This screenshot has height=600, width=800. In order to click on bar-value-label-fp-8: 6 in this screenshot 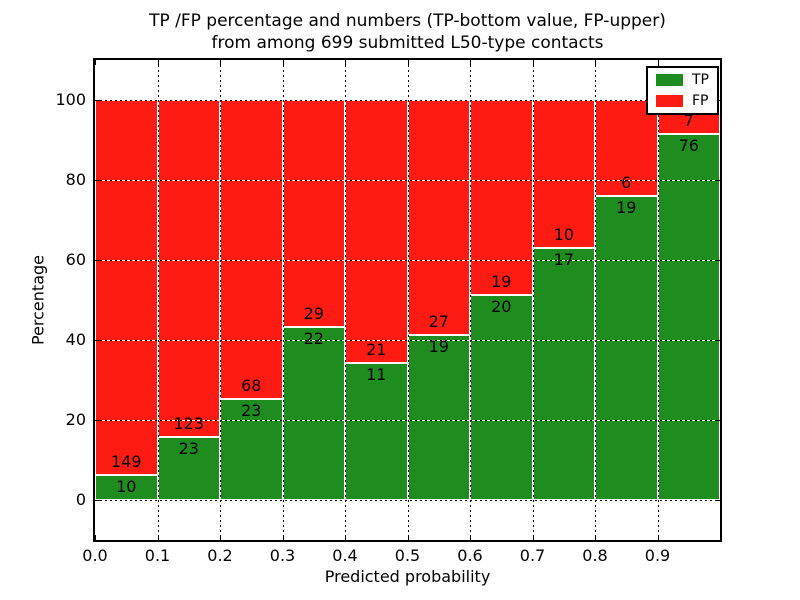, I will do `click(626, 182)`.